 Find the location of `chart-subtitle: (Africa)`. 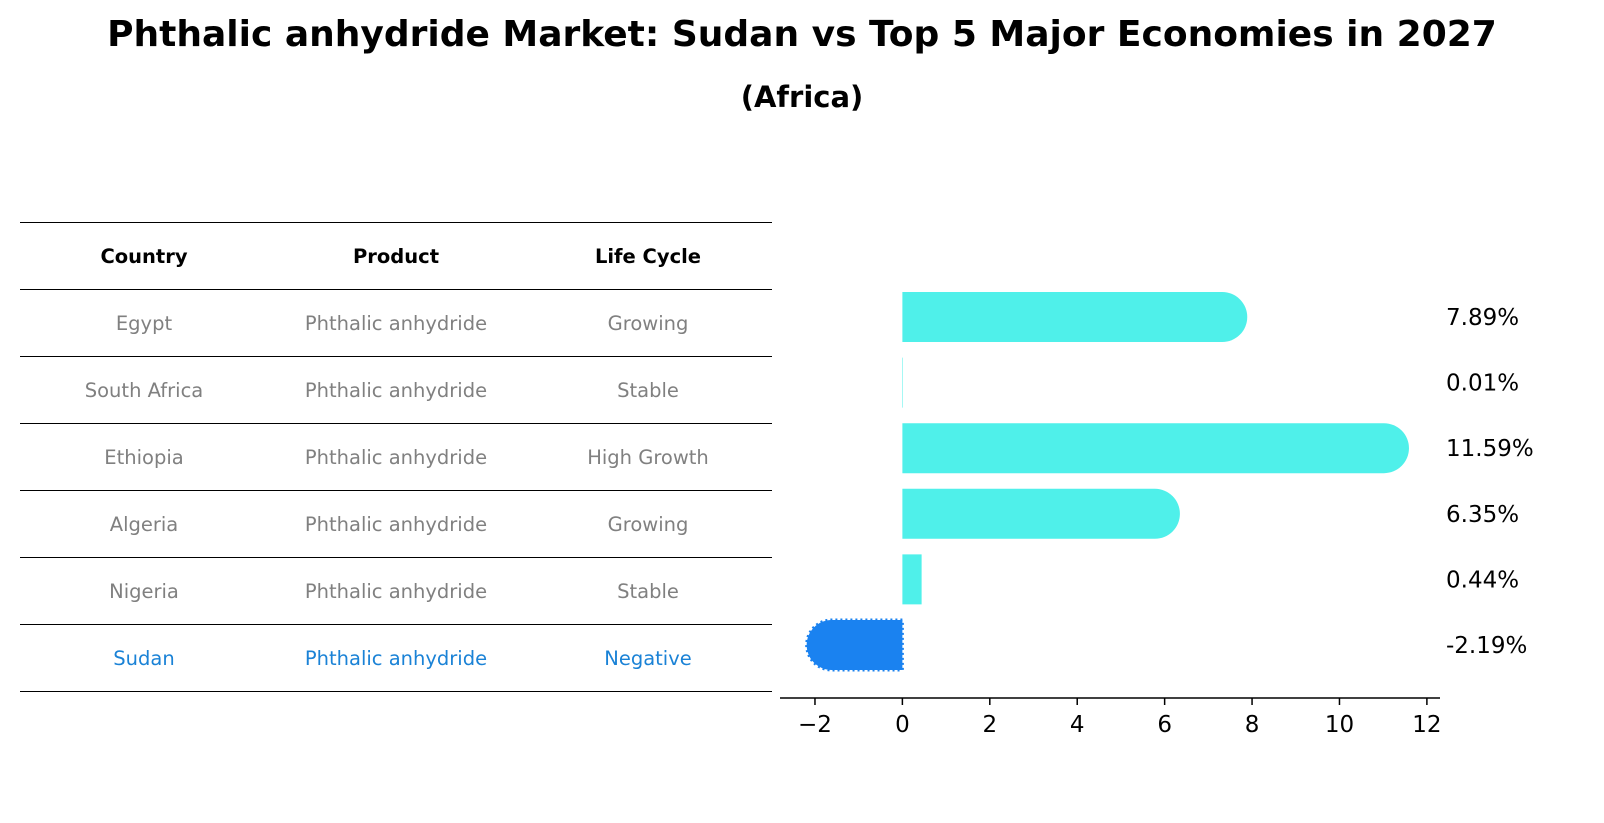

chart-subtitle: (Africa) is located at coordinates (802, 97).